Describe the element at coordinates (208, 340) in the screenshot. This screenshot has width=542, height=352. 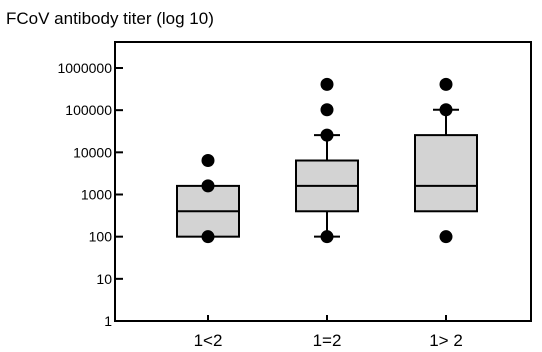
I see `x-tick-label: 1<2` at that location.